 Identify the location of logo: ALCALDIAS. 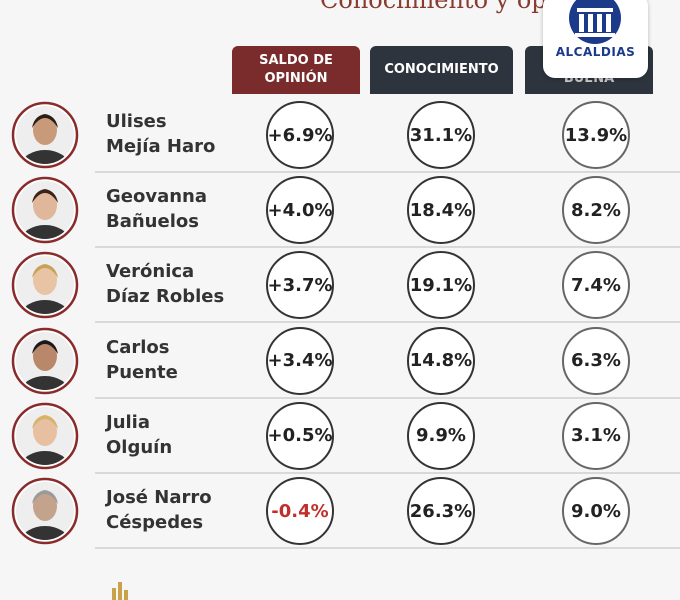
(595, 39).